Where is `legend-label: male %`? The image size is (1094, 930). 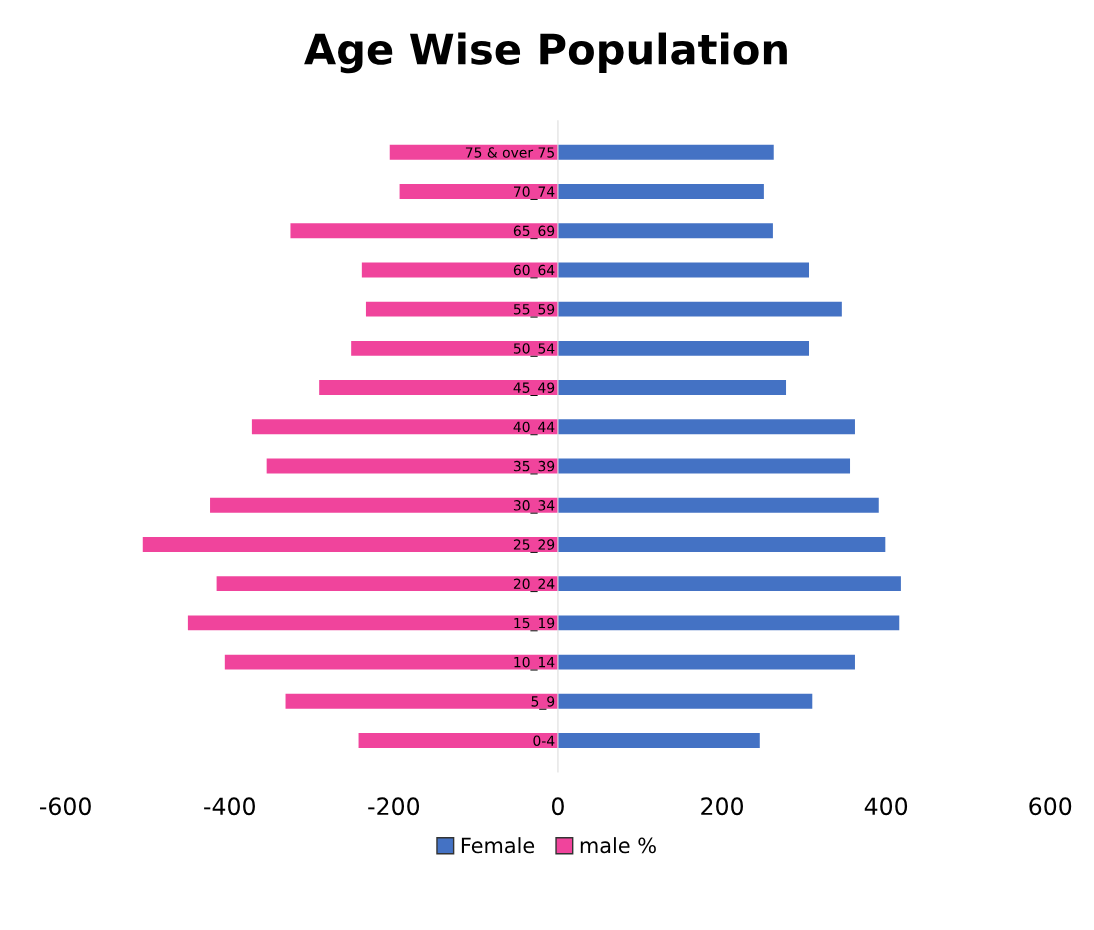 legend-label: male % is located at coordinates (618, 845).